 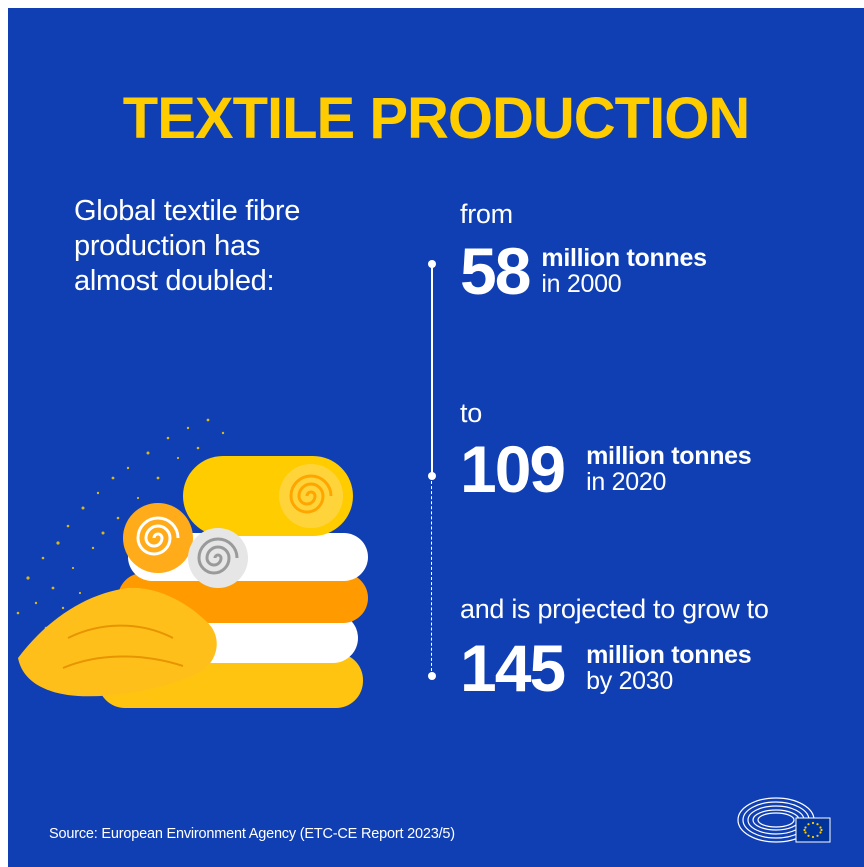 What do you see at coordinates (614, 609) in the screenshot?
I see `stat-lead: and is projected to grow to` at bounding box center [614, 609].